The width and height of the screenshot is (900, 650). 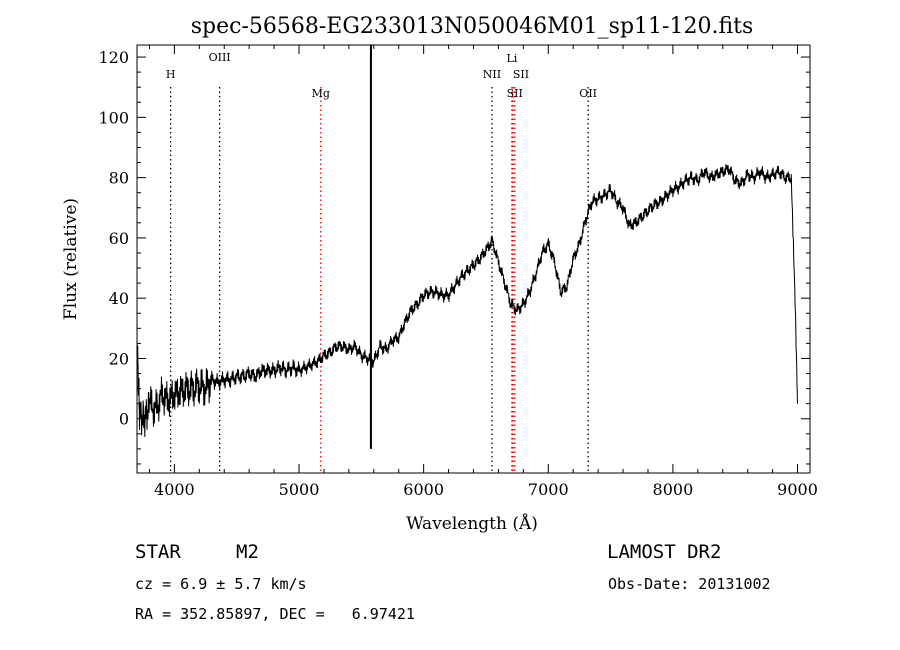 I want to click on object-class: STAR, so click(x=158, y=552).